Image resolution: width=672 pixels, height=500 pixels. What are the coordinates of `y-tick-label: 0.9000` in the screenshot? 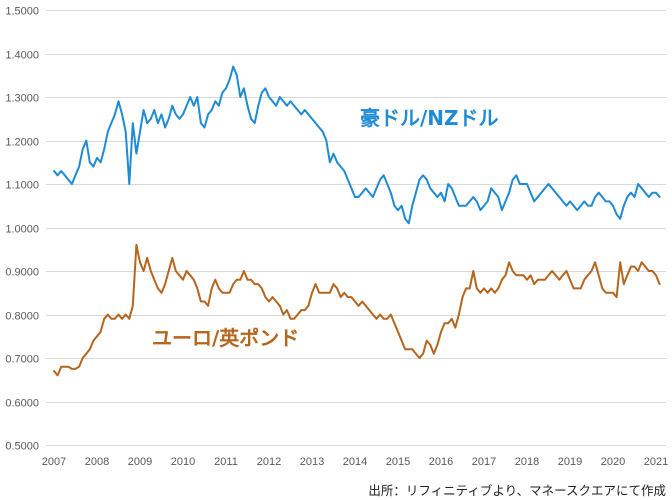 It's located at (22, 273).